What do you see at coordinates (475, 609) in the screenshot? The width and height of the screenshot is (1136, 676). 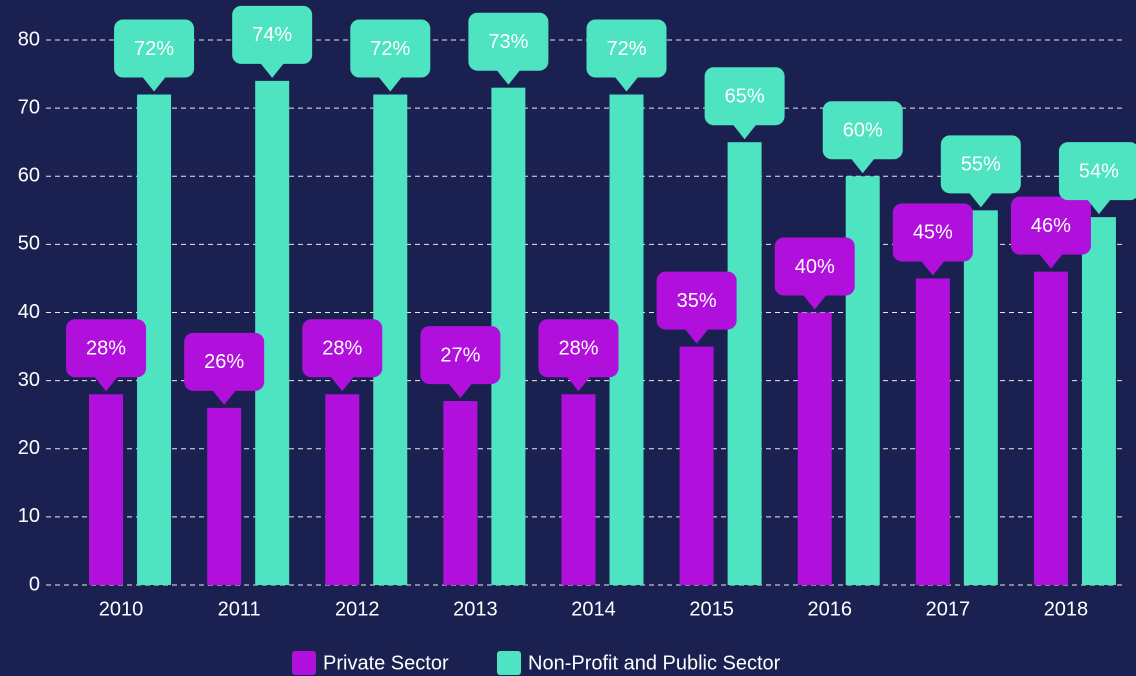 I see `x-tick-label: 2013` at bounding box center [475, 609].